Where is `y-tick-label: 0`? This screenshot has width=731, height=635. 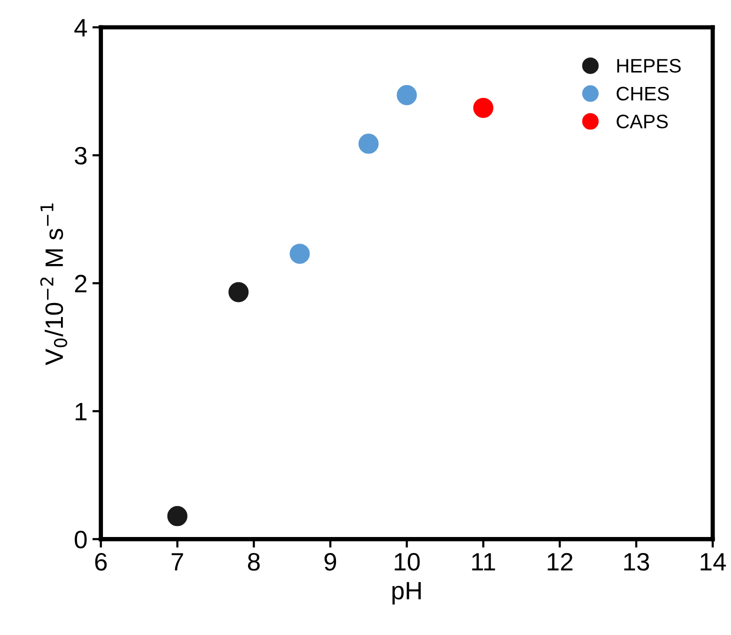 y-tick-label: 0 is located at coordinates (80, 539).